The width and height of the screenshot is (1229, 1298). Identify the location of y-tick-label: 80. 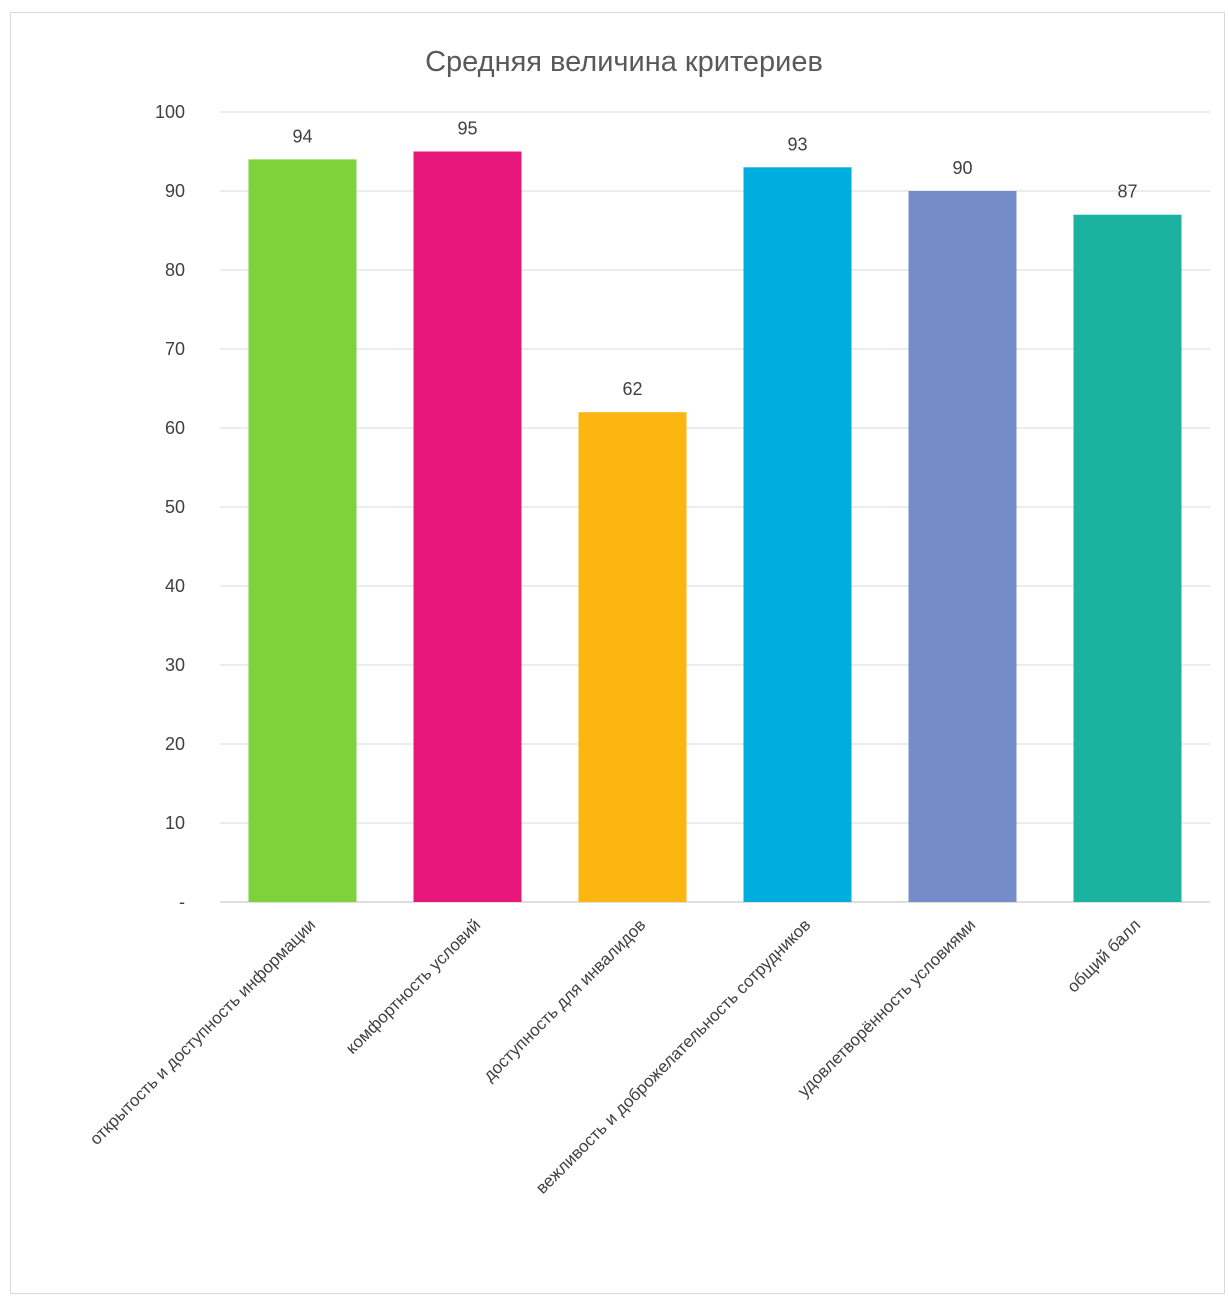
(175, 270).